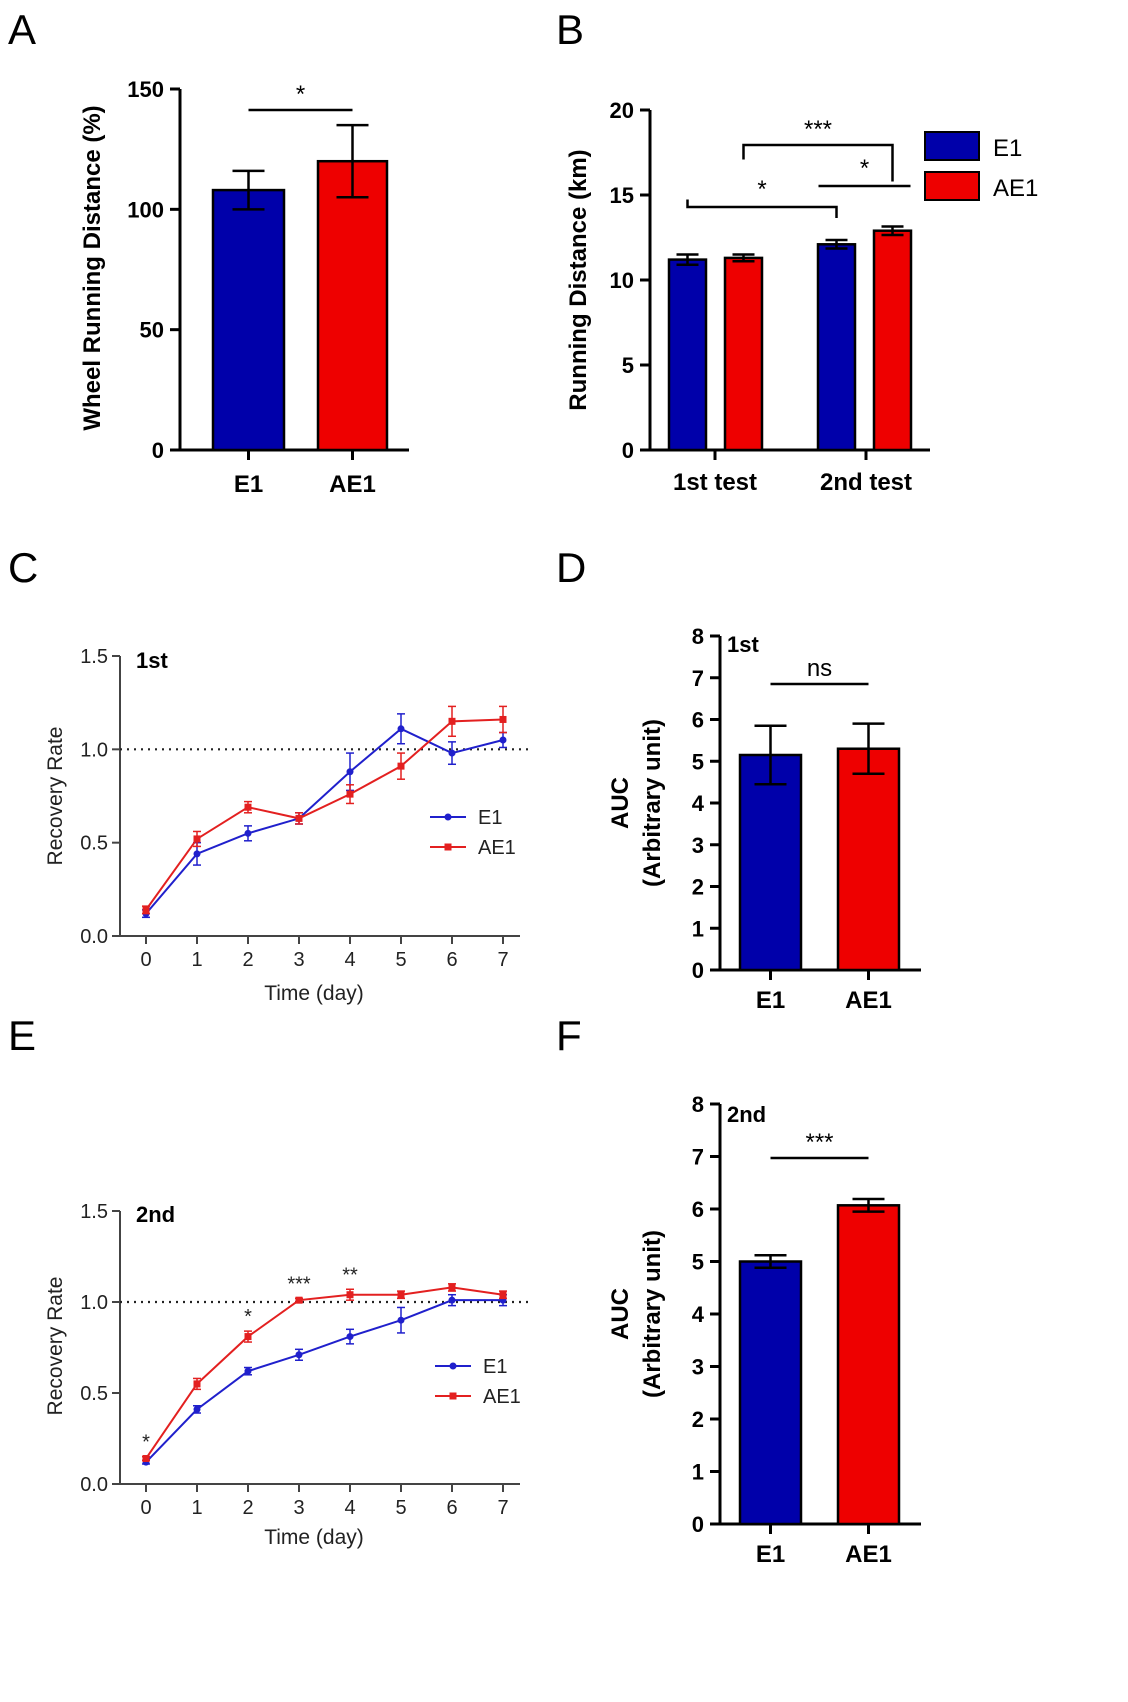 The width and height of the screenshot is (1128, 1702). I want to click on legend-swatch-ae1, so click(952, 186).